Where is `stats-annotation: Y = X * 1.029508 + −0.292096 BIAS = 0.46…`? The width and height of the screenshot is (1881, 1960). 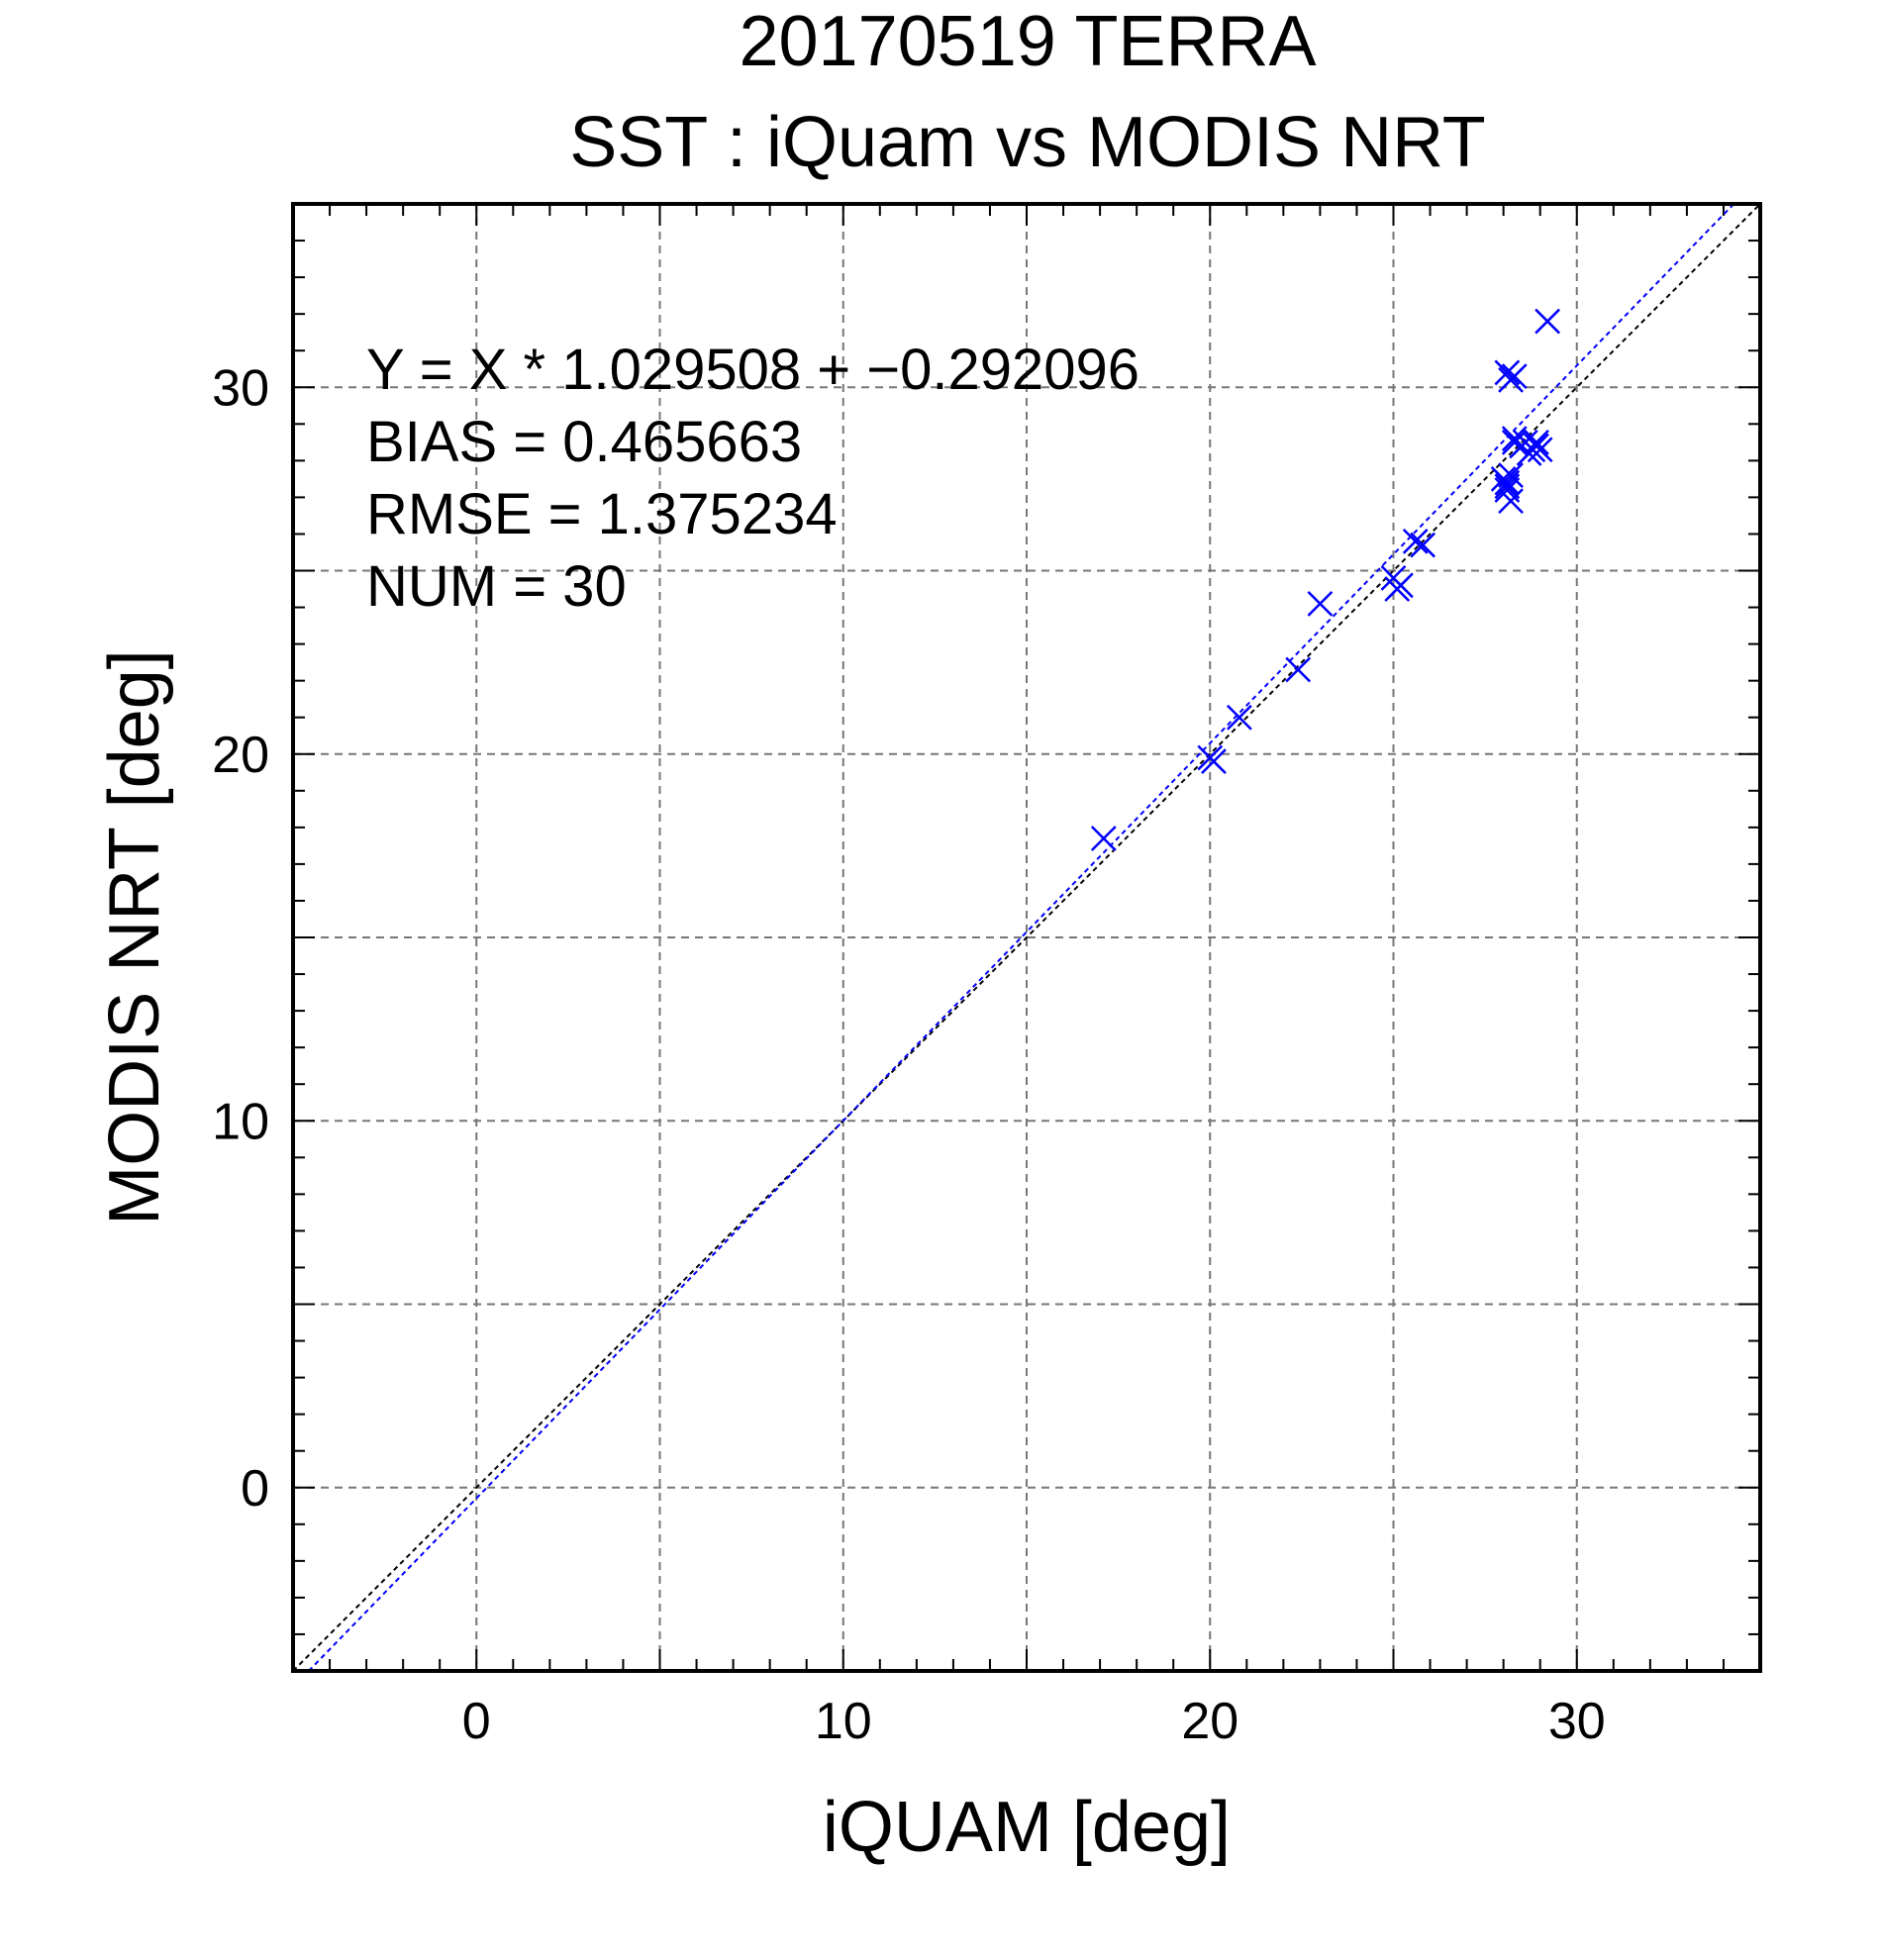
stats-annotation: Y = X * 1.029508 + −0.292096 BIAS = 0.46… is located at coordinates (752, 478).